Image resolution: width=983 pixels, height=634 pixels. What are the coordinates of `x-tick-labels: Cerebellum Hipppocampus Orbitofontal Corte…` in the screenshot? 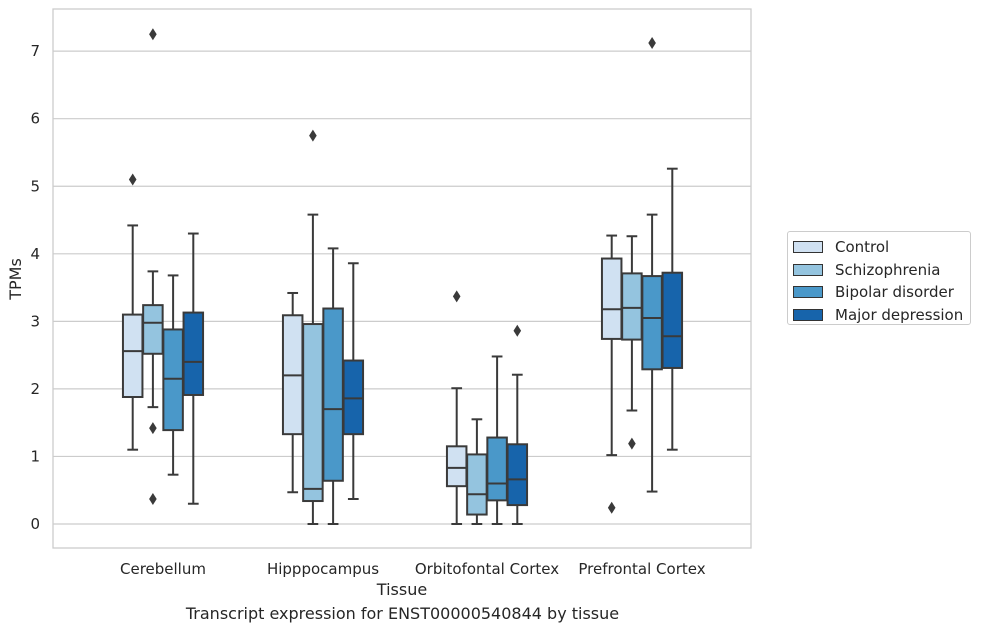 It's located at (413, 569).